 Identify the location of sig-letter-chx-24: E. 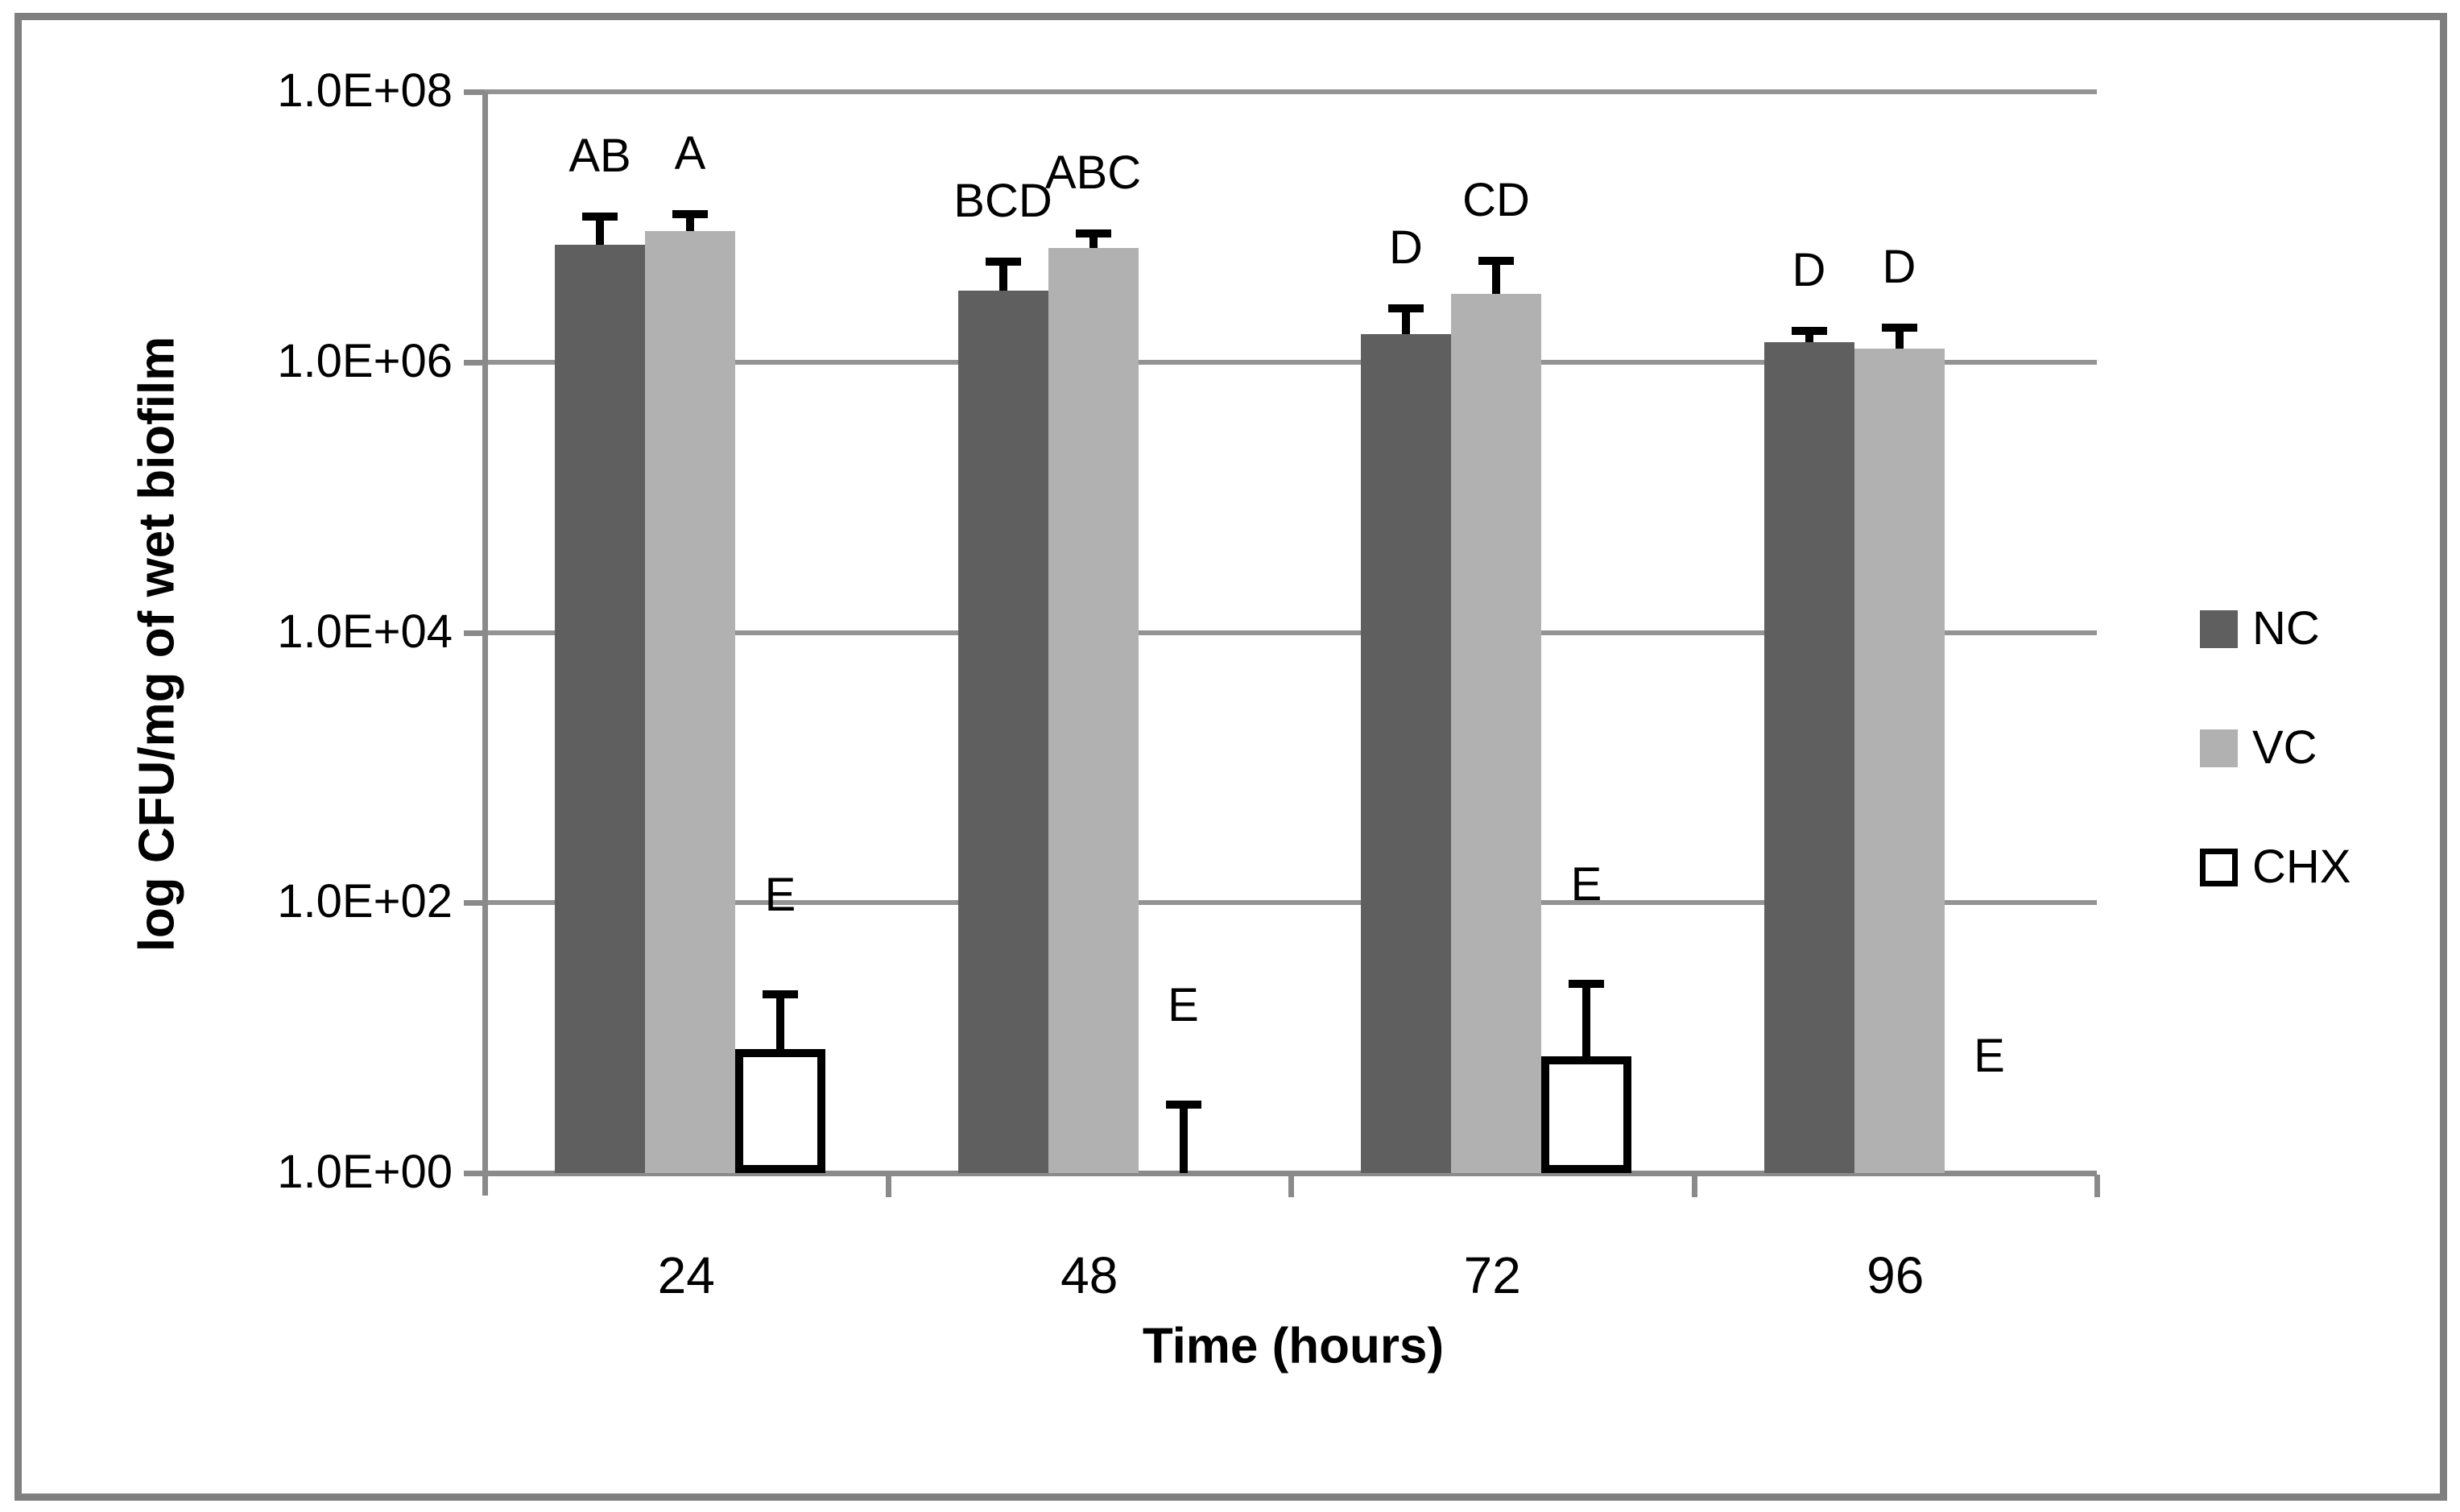
(780, 895).